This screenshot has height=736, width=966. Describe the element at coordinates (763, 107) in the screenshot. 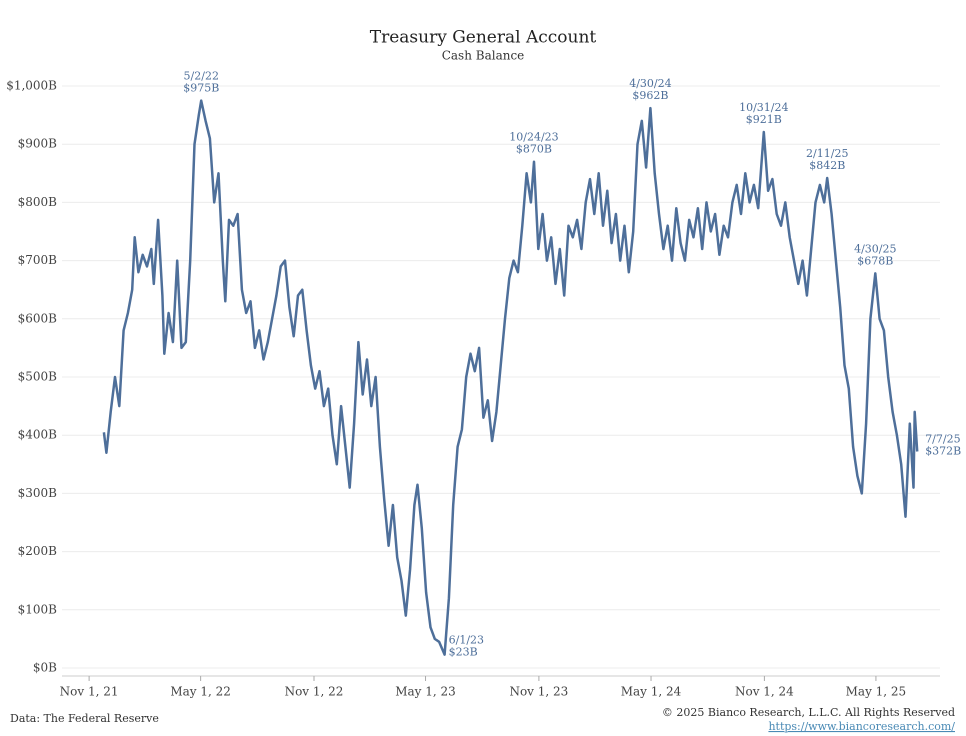

I see `annotation-date: 10/31/24` at that location.